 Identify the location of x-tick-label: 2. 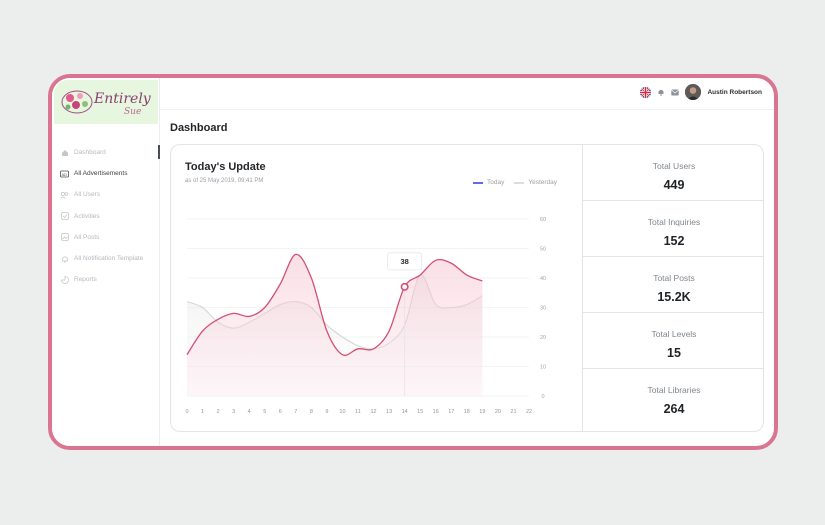
(218, 412).